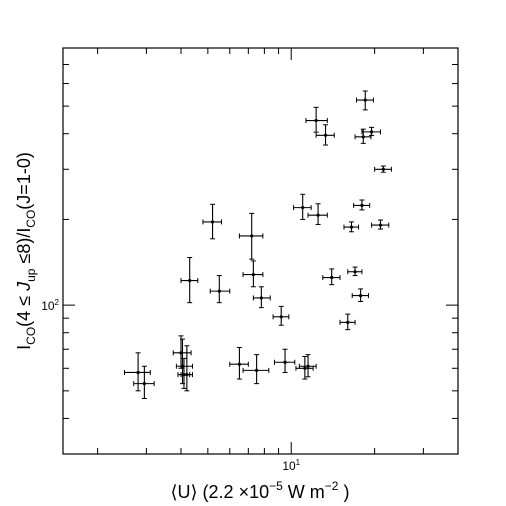 Image resolution: width=506 pixels, height=506 pixels. Describe the element at coordinates (50, 305) in the screenshot. I see `y-tick-label: 102` at that location.